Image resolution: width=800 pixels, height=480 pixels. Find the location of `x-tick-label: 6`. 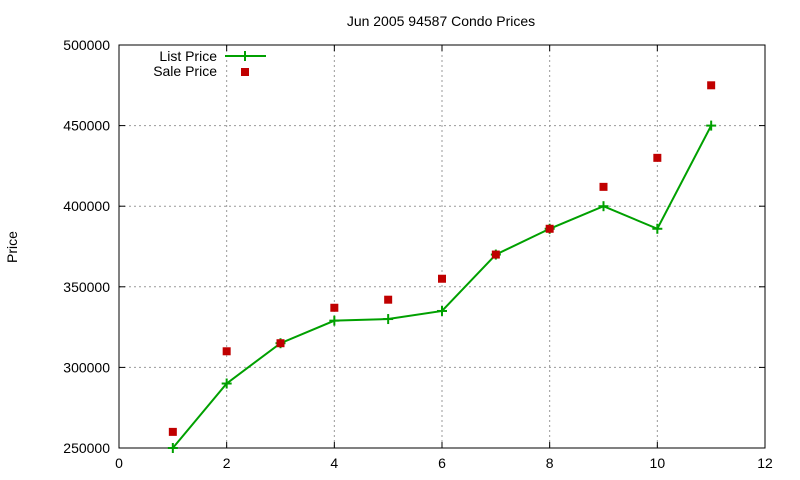

x-tick-label: 6 is located at coordinates (442, 463).